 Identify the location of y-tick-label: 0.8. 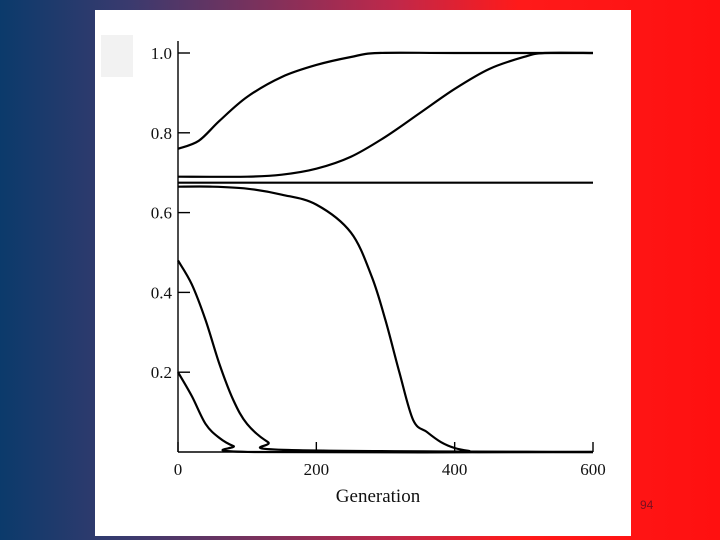
(161, 133).